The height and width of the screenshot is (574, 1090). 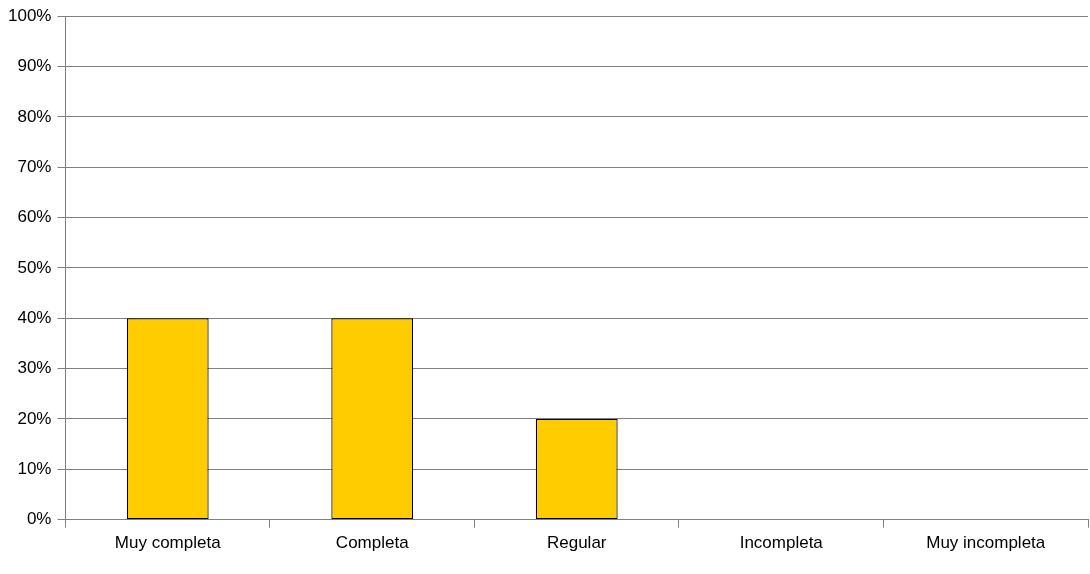 What do you see at coordinates (34, 166) in the screenshot?
I see `y-tick-label: 70%` at bounding box center [34, 166].